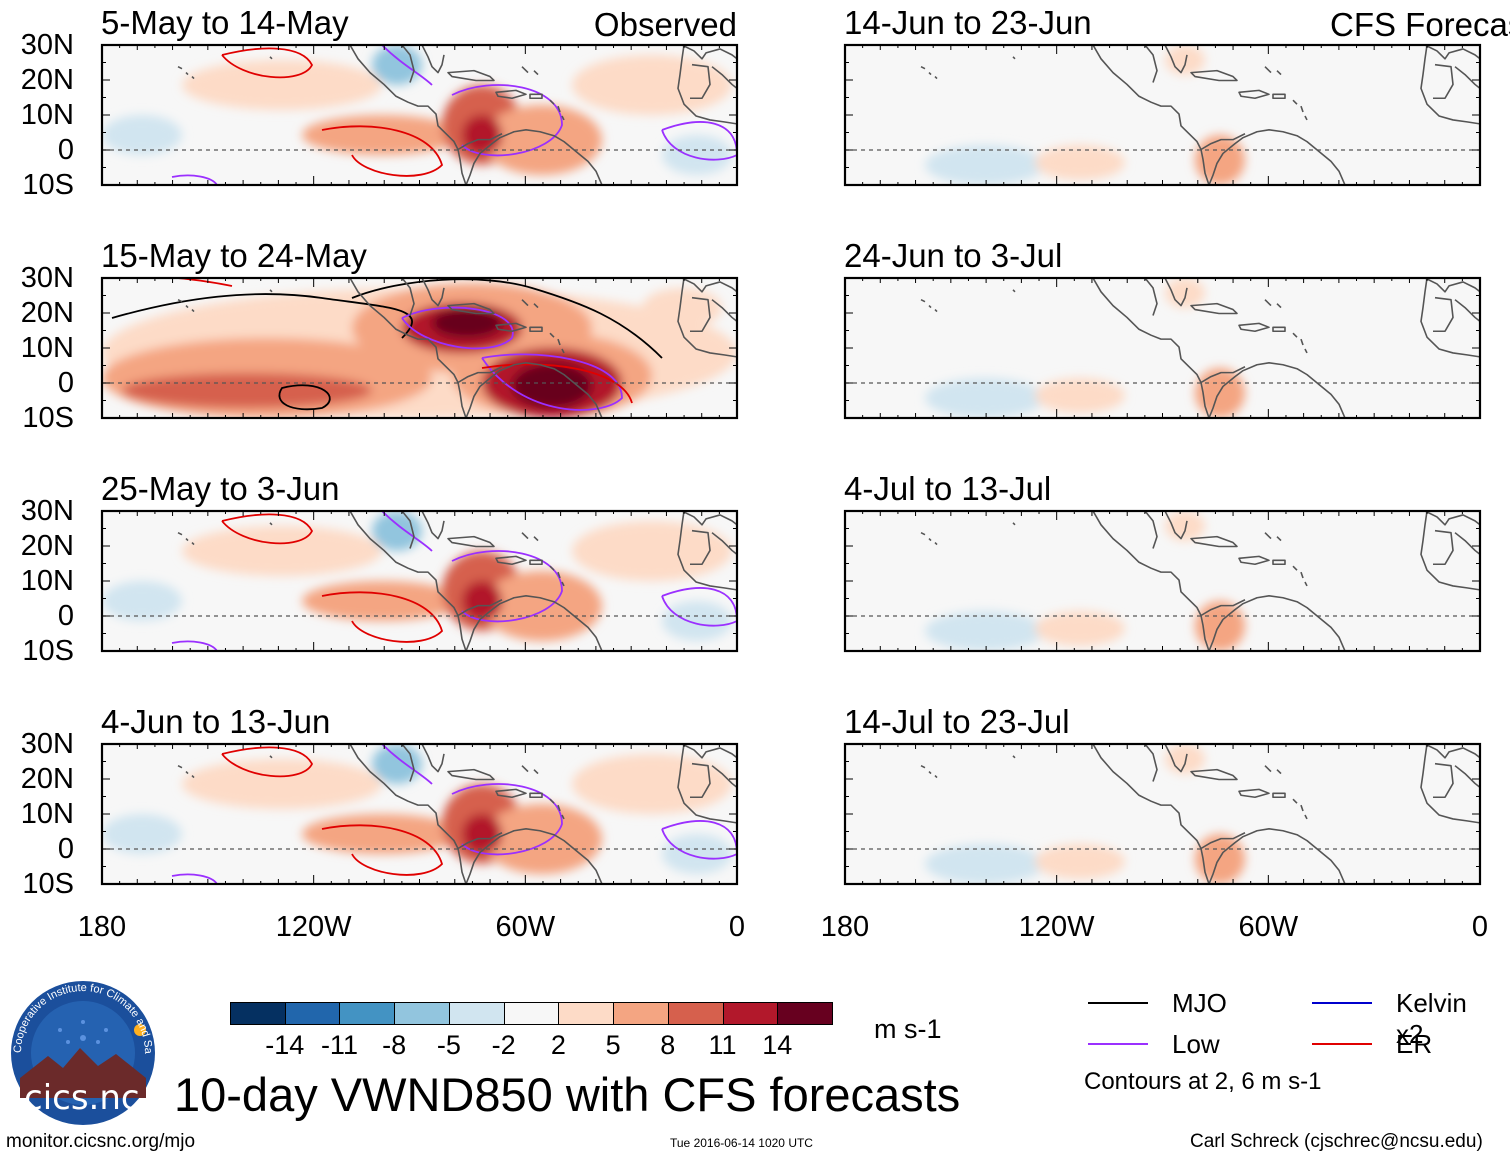 This screenshot has width=1510, height=1158. I want to click on map-panel-obs3, so click(419, 581).